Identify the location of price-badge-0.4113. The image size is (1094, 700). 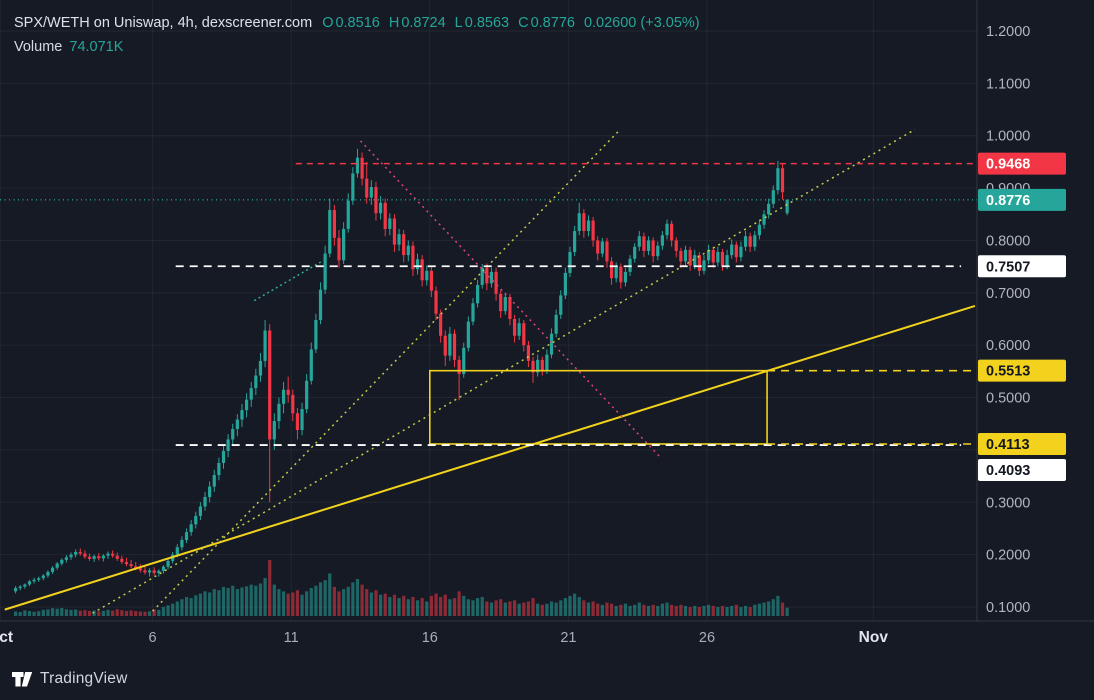
(1022, 443).